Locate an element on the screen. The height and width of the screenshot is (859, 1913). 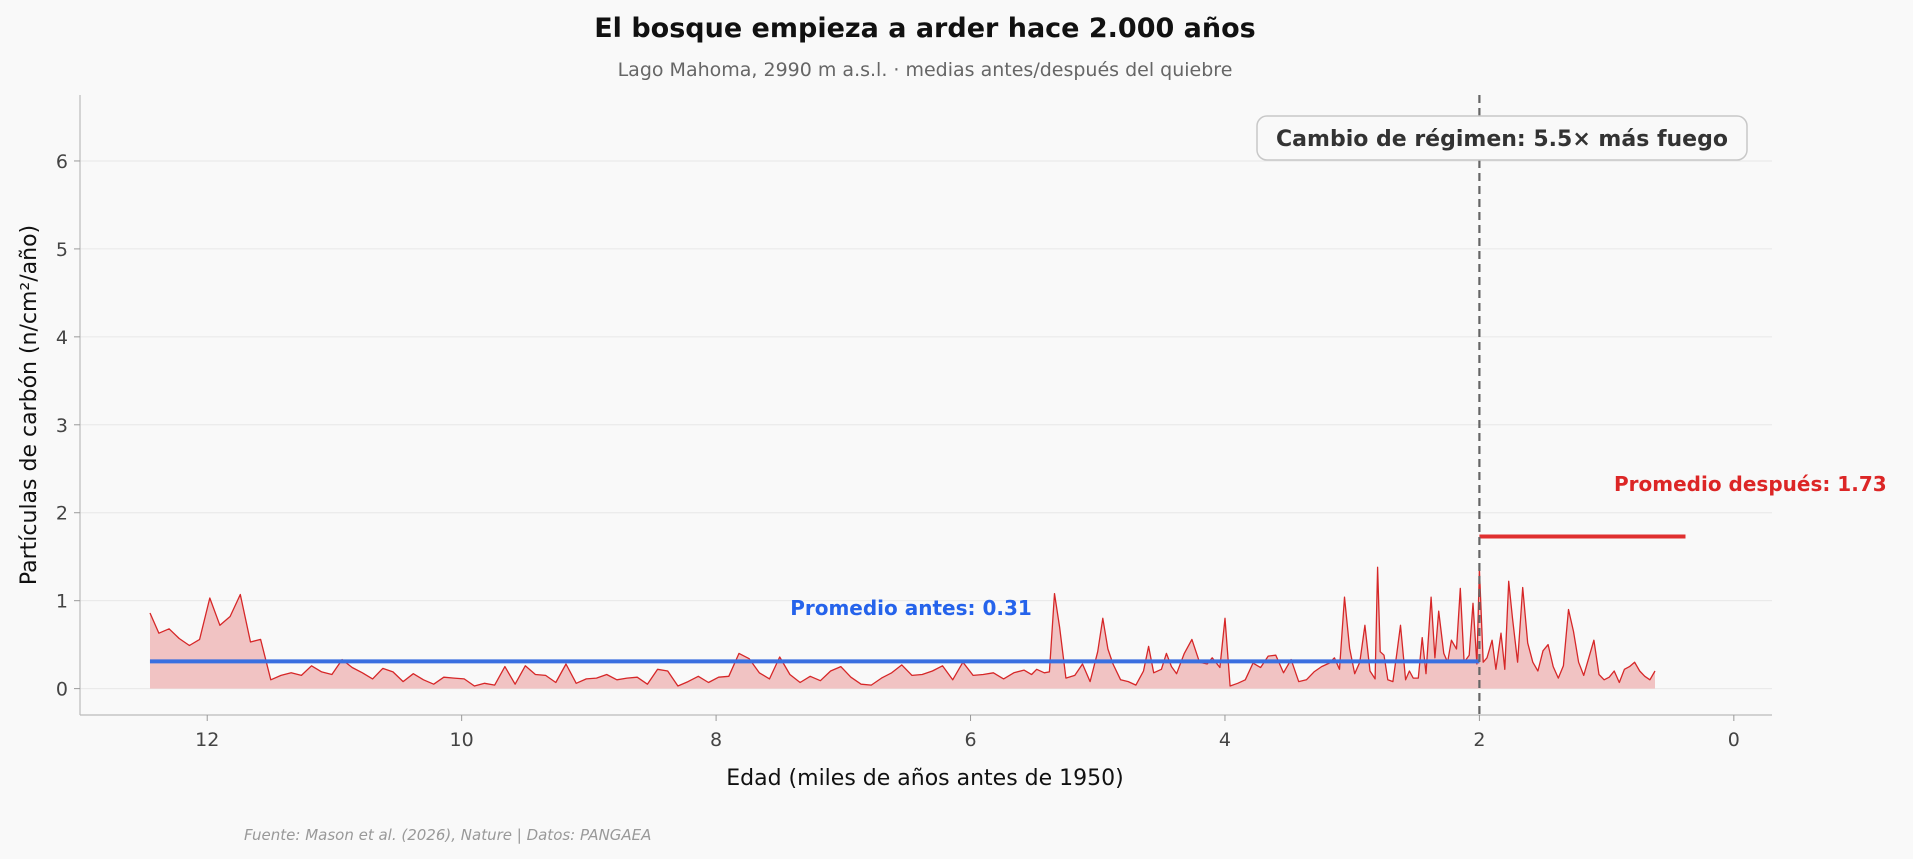
mean-lines is located at coordinates (917, 599).